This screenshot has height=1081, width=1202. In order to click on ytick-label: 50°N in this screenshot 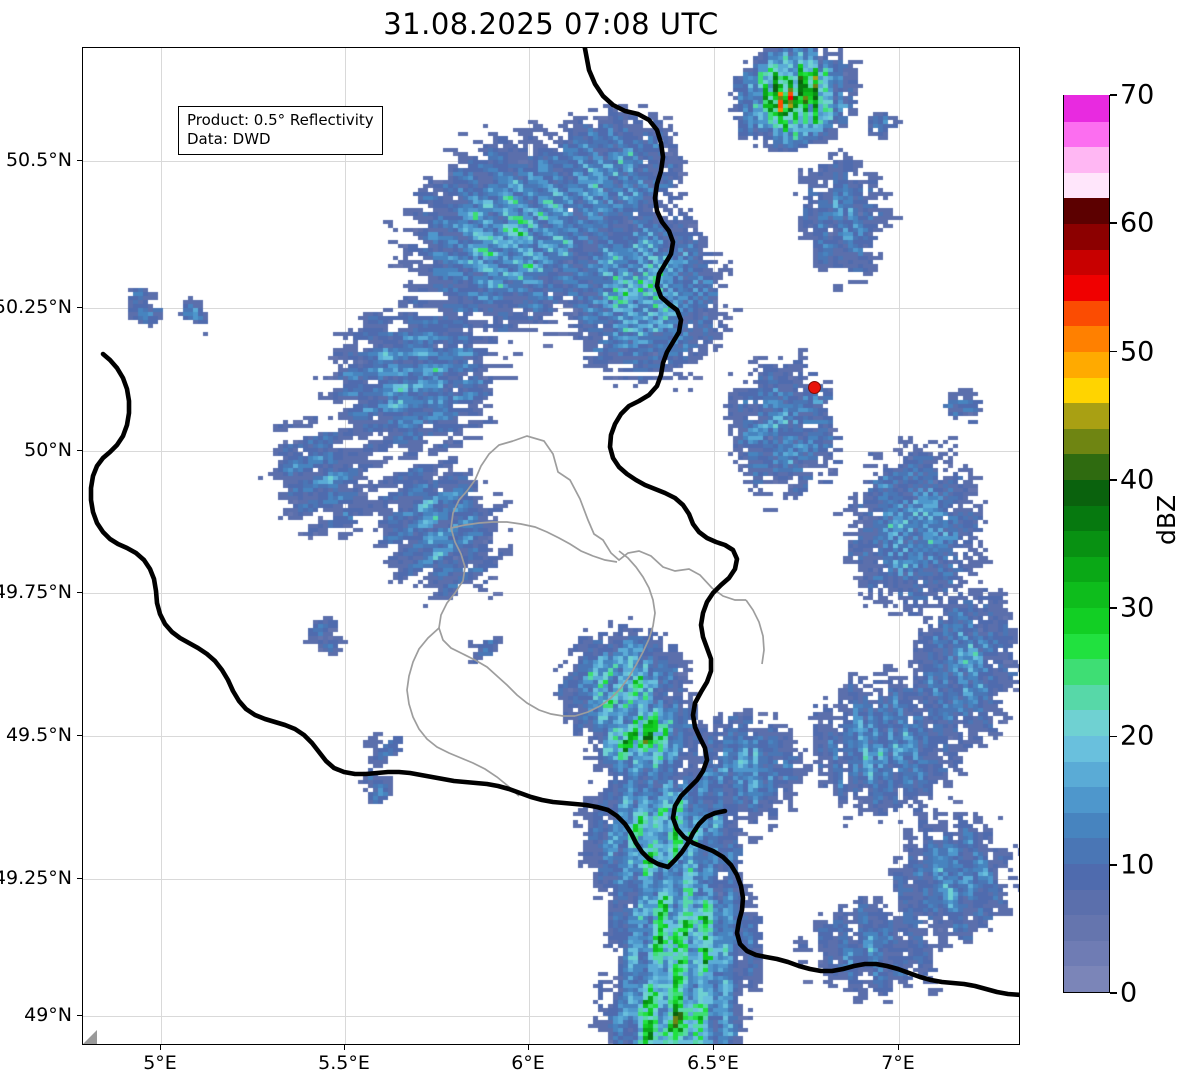, I will do `click(48, 450)`.